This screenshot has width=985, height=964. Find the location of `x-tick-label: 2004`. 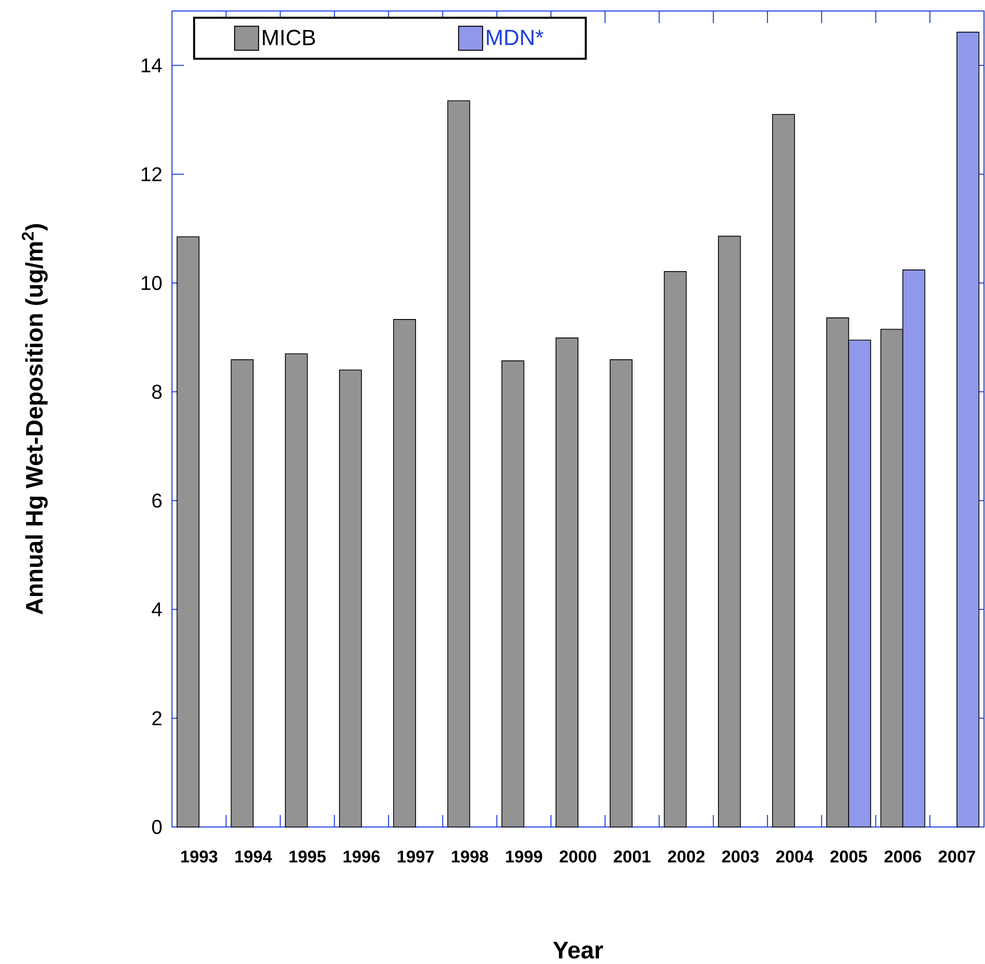

x-tick-label: 2004 is located at coordinates (795, 856).